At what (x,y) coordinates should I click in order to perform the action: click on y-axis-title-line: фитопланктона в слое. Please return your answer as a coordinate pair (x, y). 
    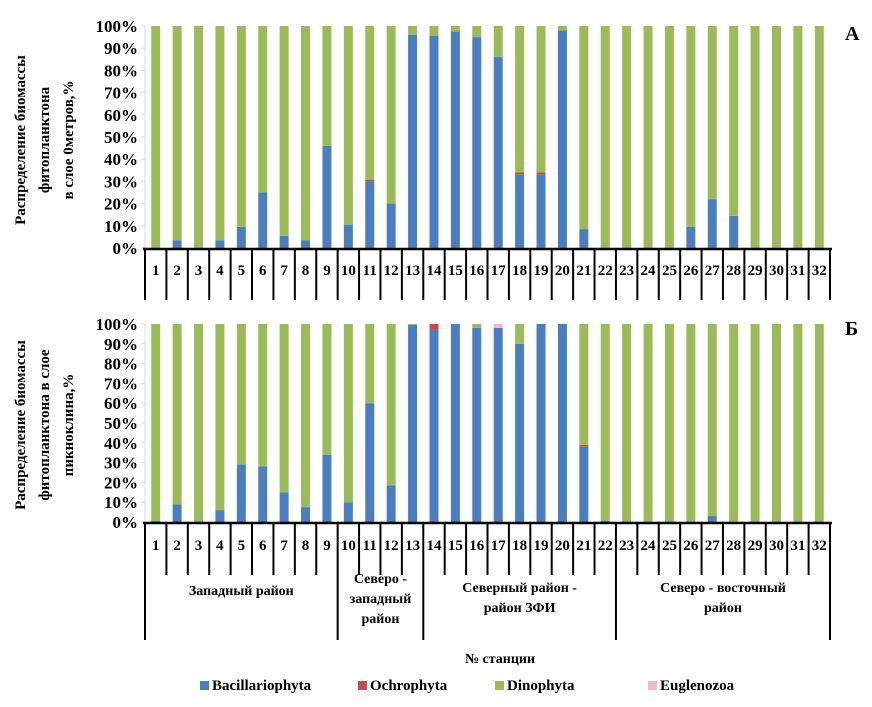
    Looking at the image, I should click on (45, 425).